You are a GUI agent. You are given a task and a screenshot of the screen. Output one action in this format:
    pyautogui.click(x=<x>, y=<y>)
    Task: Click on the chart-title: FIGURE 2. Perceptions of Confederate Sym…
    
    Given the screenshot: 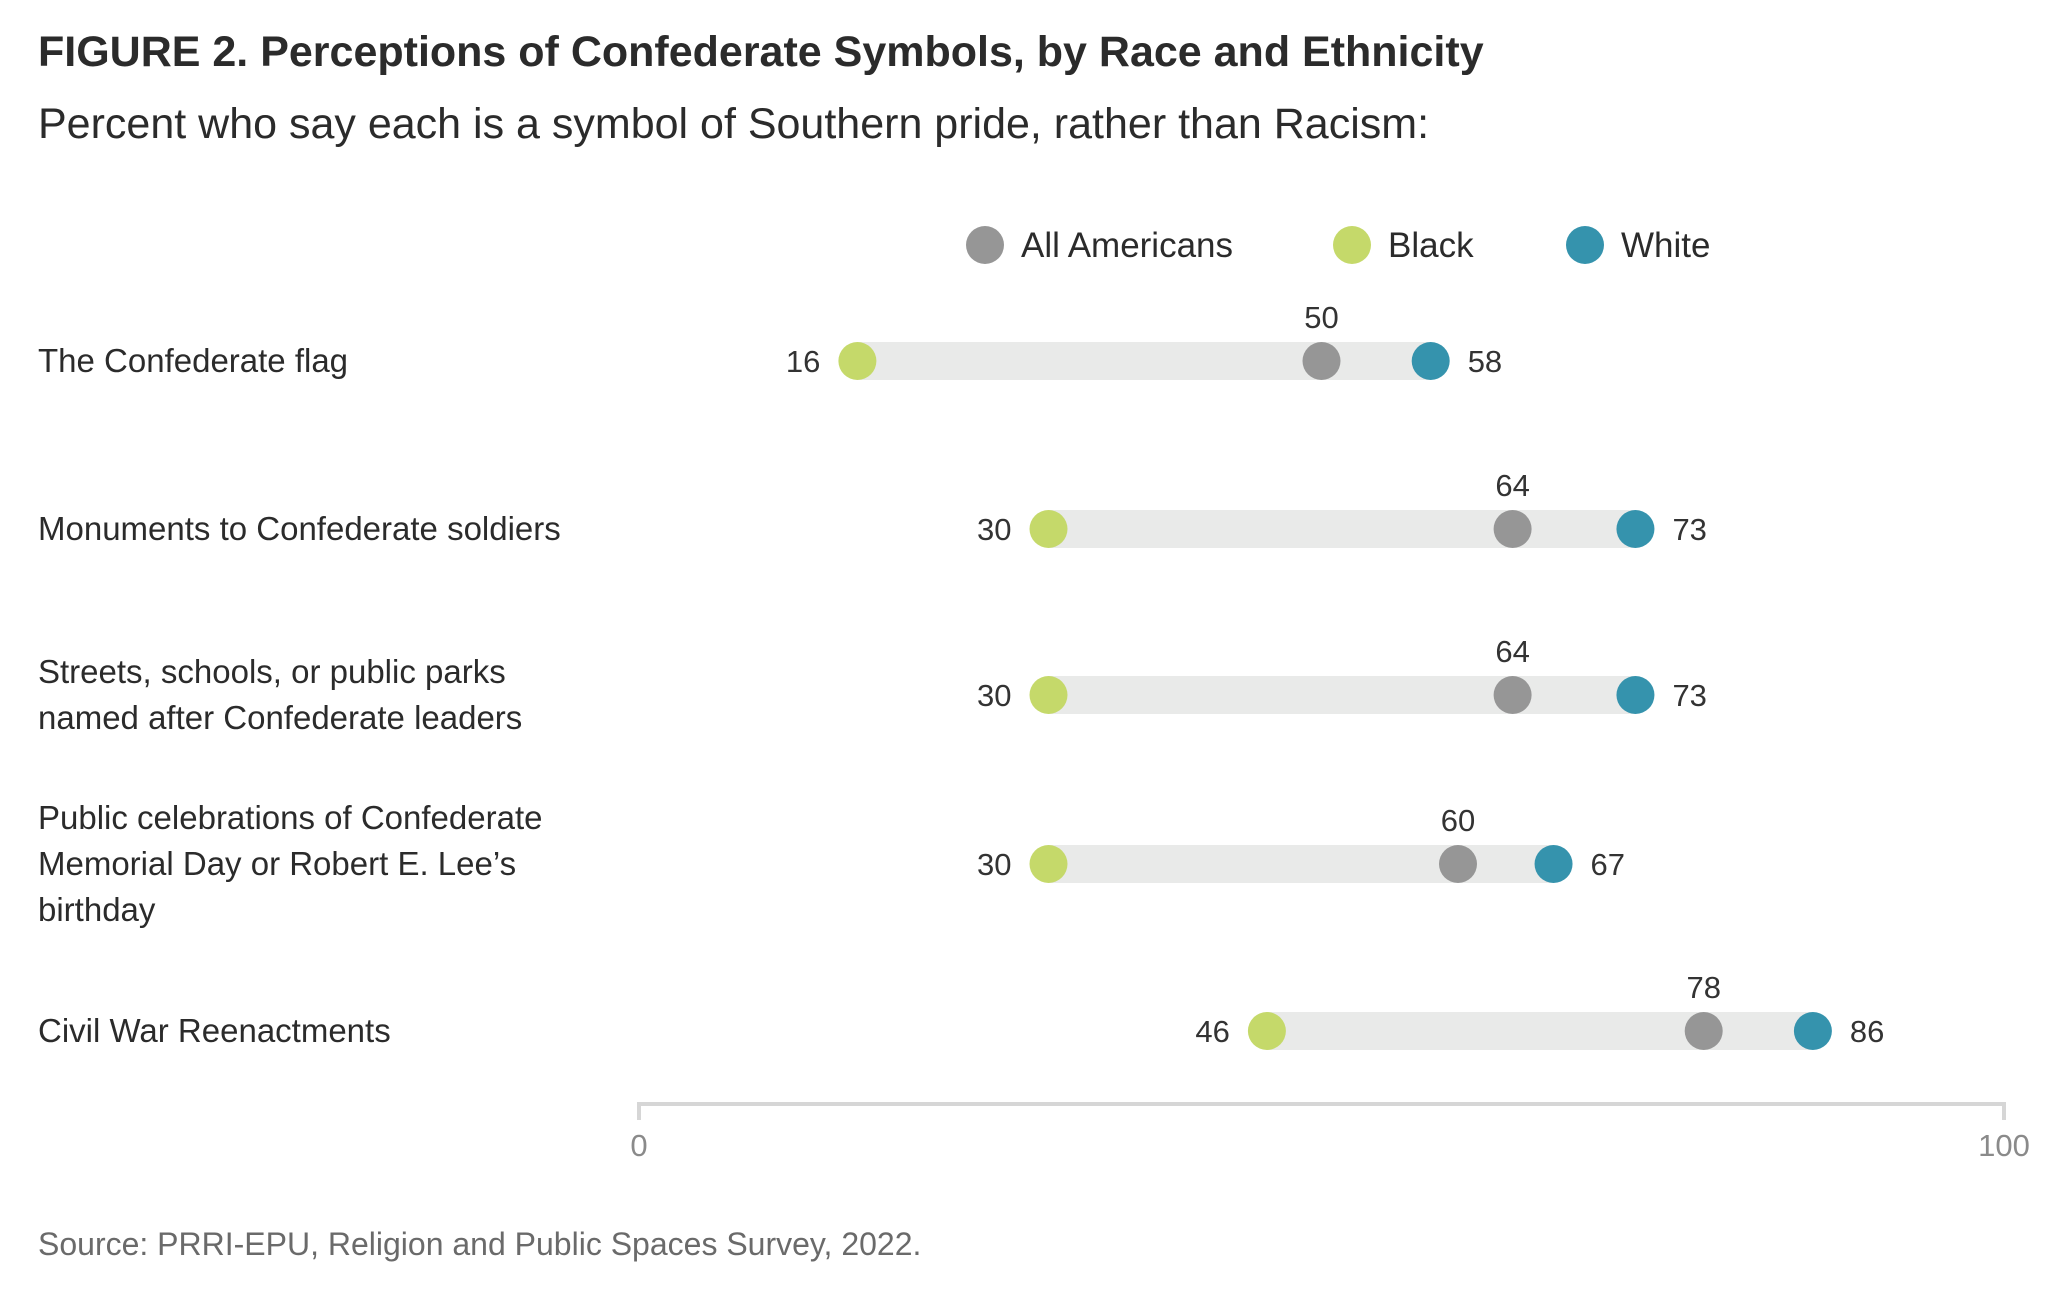 What is the action you would take?
    pyautogui.click(x=761, y=52)
    